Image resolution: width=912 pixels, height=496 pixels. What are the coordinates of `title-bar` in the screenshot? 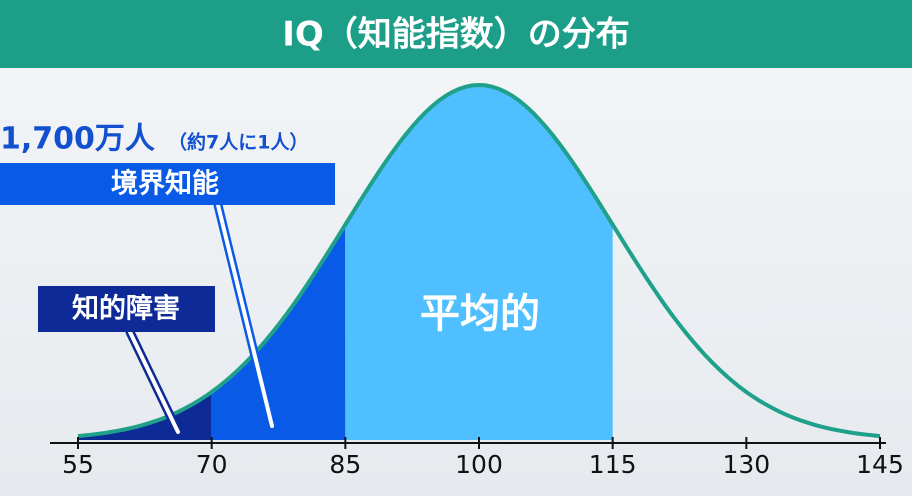 It's located at (456, 34).